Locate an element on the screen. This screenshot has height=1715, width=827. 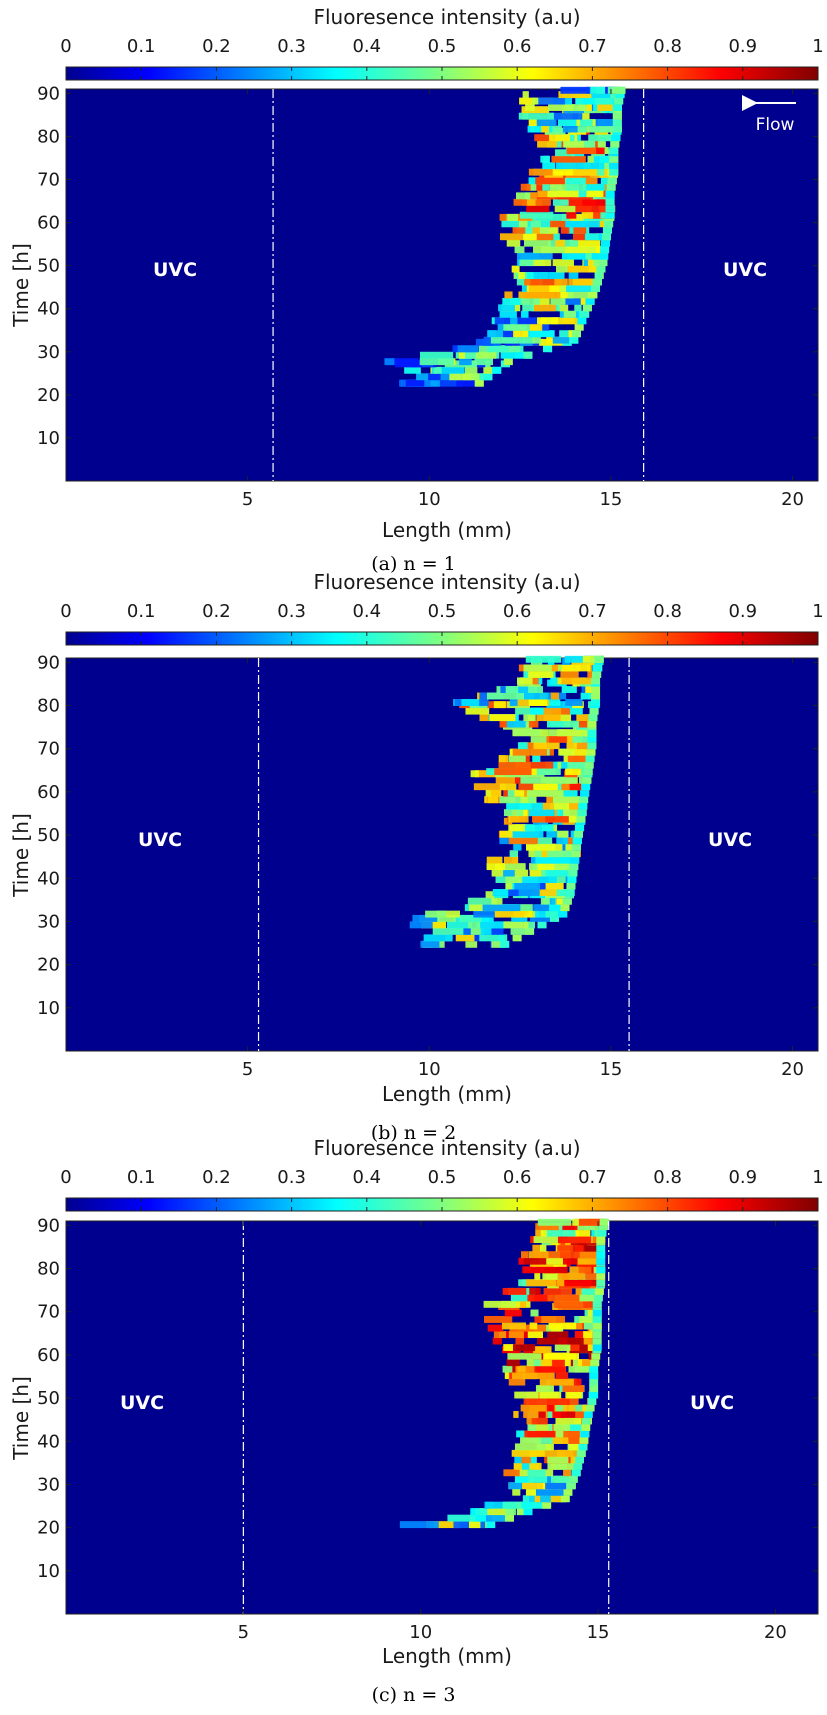
colorbar-tick-label: 0.2 is located at coordinates (216, 611).